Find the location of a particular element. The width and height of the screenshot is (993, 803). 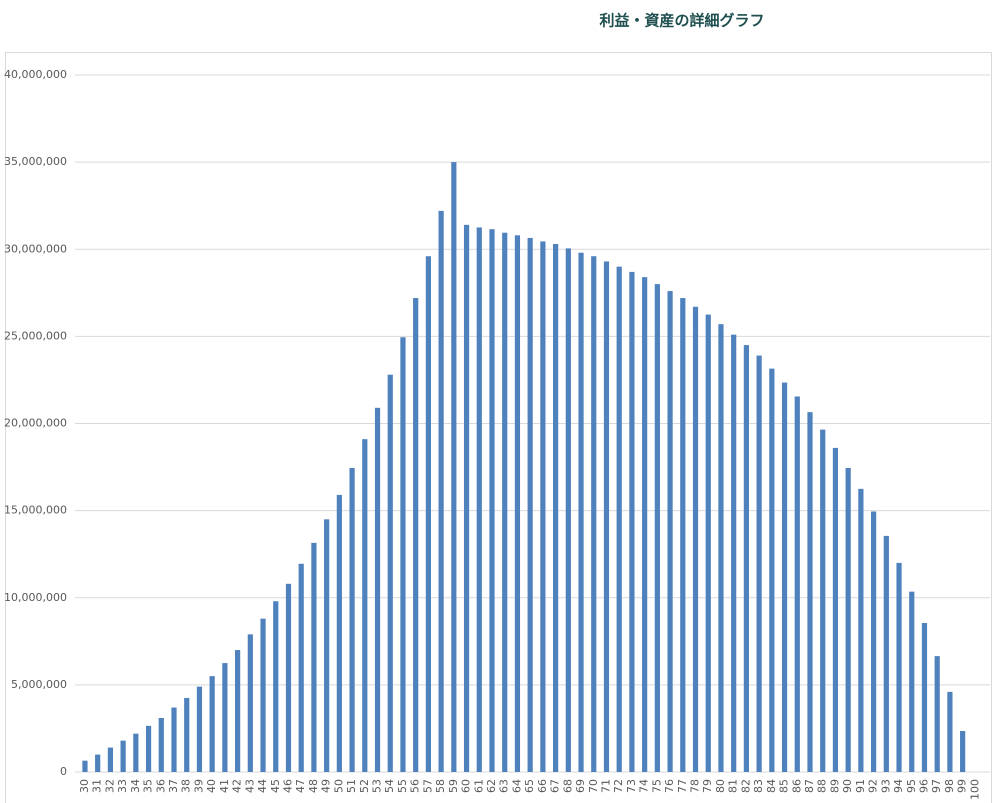

x-tick-label: 75 is located at coordinates (656, 786).